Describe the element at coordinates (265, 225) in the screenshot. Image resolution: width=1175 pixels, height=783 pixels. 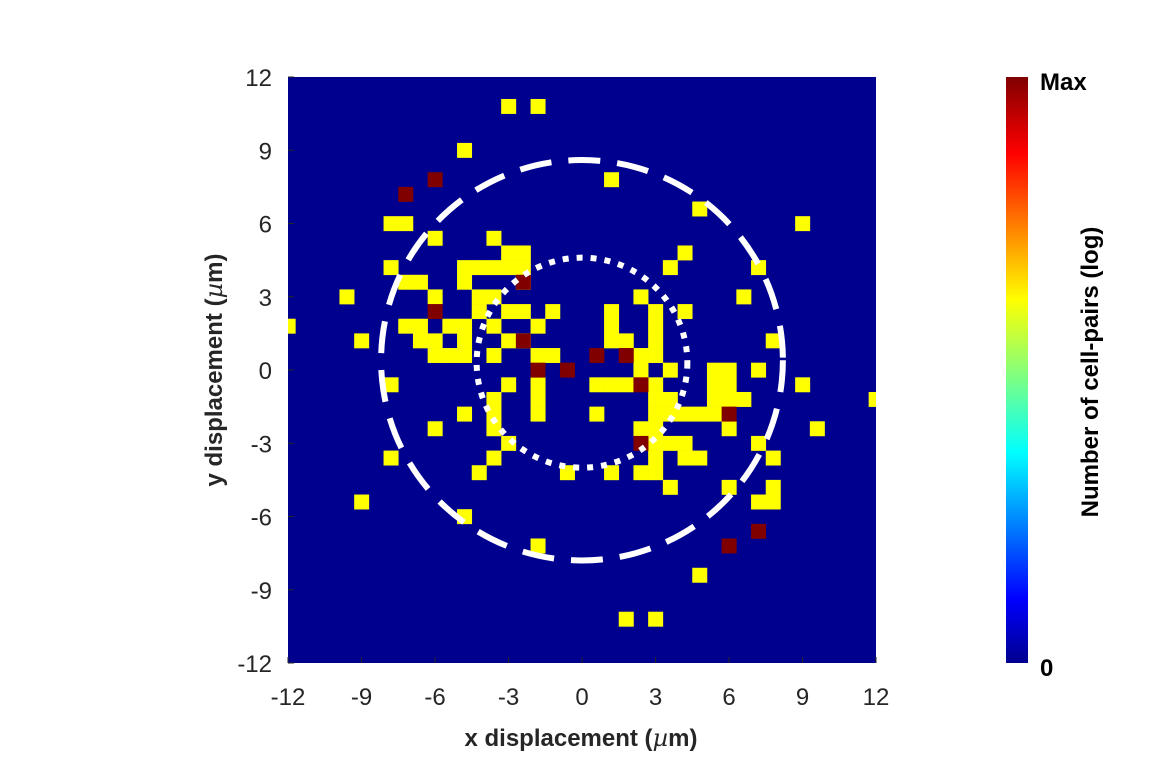
I see `y-tick-label: 6` at that location.